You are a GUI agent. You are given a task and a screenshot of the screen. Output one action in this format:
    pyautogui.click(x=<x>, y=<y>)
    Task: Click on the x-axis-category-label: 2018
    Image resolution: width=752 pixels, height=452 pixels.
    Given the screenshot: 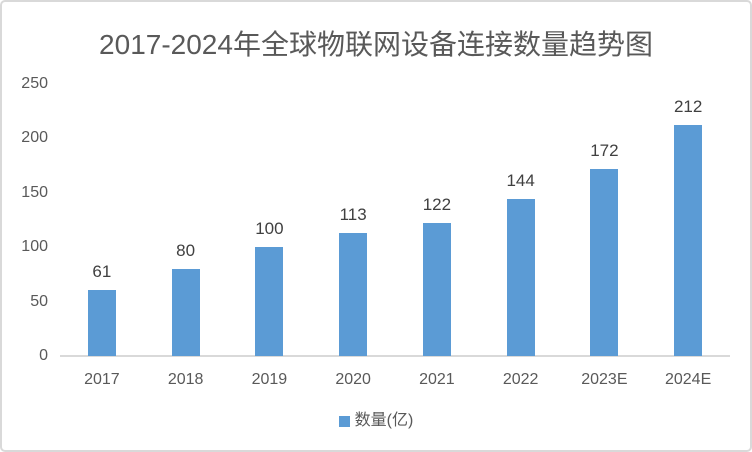 What is the action you would take?
    pyautogui.click(x=185, y=379)
    